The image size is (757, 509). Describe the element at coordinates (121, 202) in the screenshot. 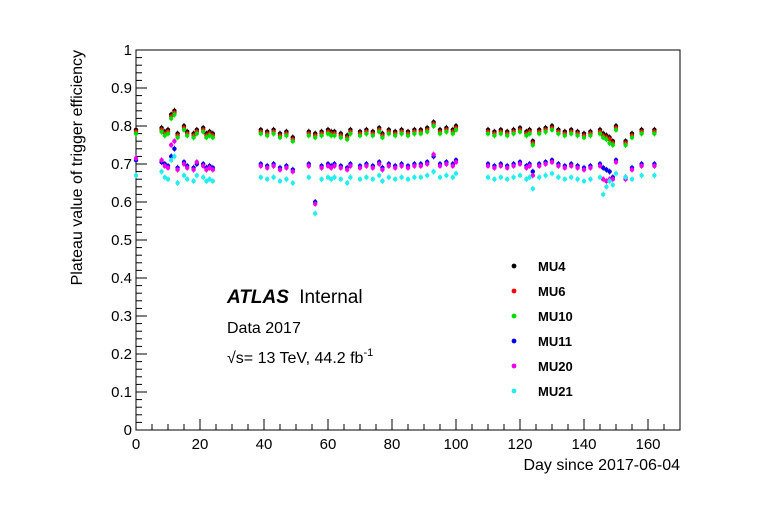

I see `y-tick-label: 0.6` at that location.